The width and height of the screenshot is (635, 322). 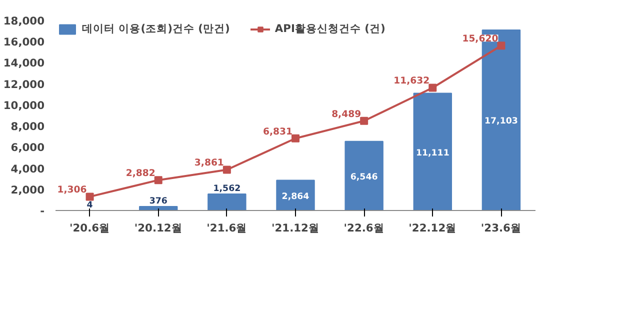 What do you see at coordinates (158, 201) in the screenshot?
I see `data-label: 376` at bounding box center [158, 201].